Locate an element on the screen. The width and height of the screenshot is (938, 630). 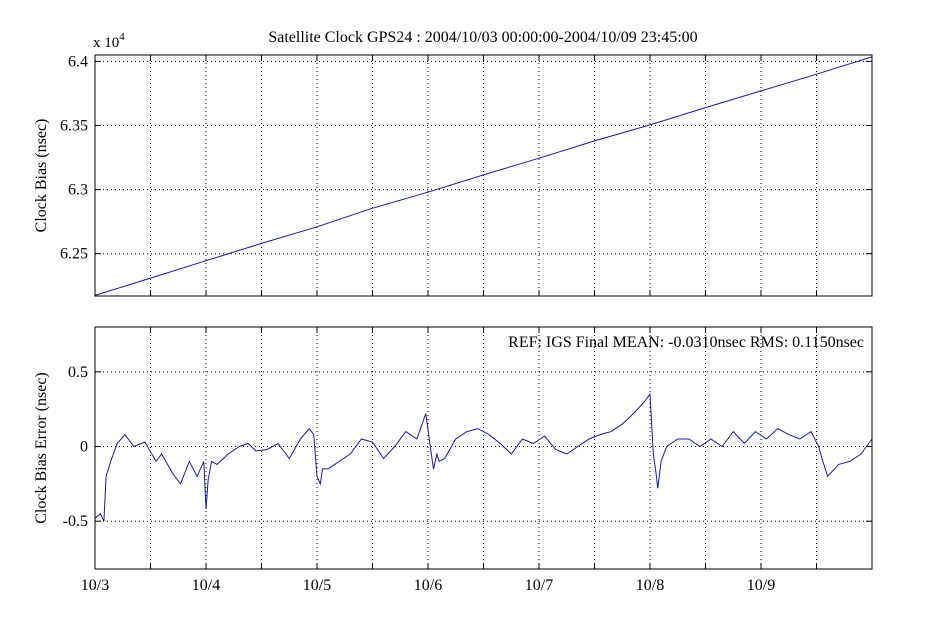
y-tick-label: 6.4 is located at coordinates (78, 61).